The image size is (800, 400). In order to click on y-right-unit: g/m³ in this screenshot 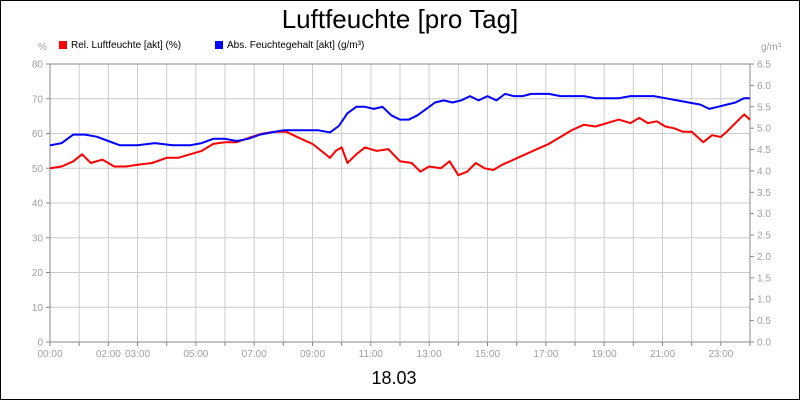, I will do `click(771, 47)`.